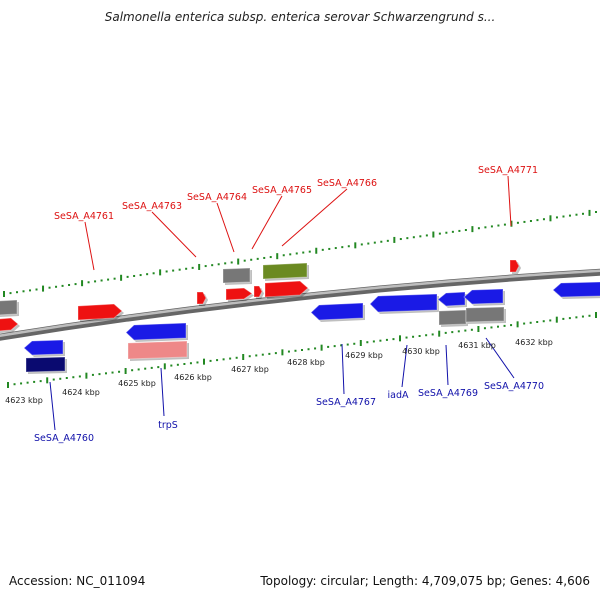 The height and width of the screenshot is (600, 600). Describe the element at coordinates (346, 402) in the screenshot. I see `gene-label-reverse: SeSA_A4767` at that location.